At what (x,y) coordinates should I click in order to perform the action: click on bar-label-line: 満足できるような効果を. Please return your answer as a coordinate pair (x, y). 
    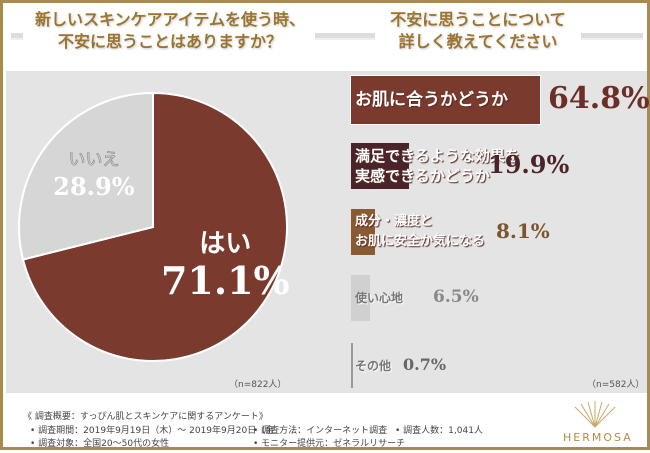
    Looking at the image, I should click on (437, 156).